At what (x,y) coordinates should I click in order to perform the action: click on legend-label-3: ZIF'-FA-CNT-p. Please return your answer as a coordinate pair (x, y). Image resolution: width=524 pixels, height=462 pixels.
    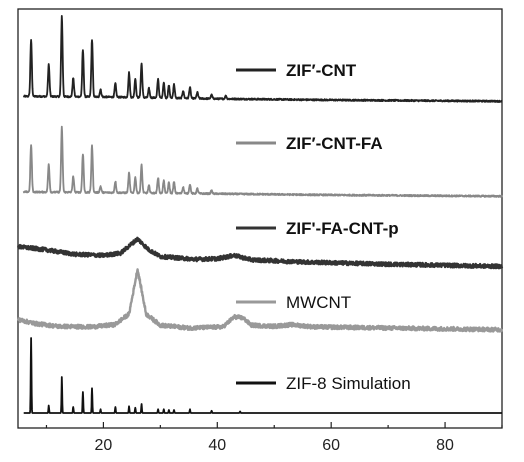
    Looking at the image, I should click on (342, 228).